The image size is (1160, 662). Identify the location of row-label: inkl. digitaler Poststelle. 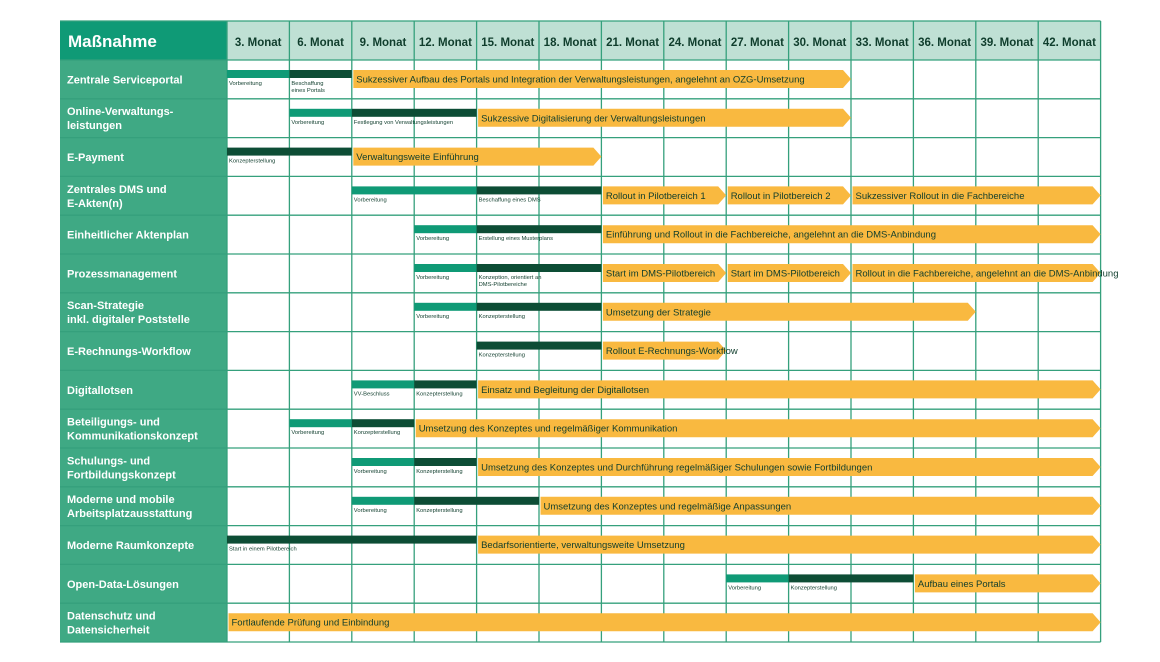
(128, 320).